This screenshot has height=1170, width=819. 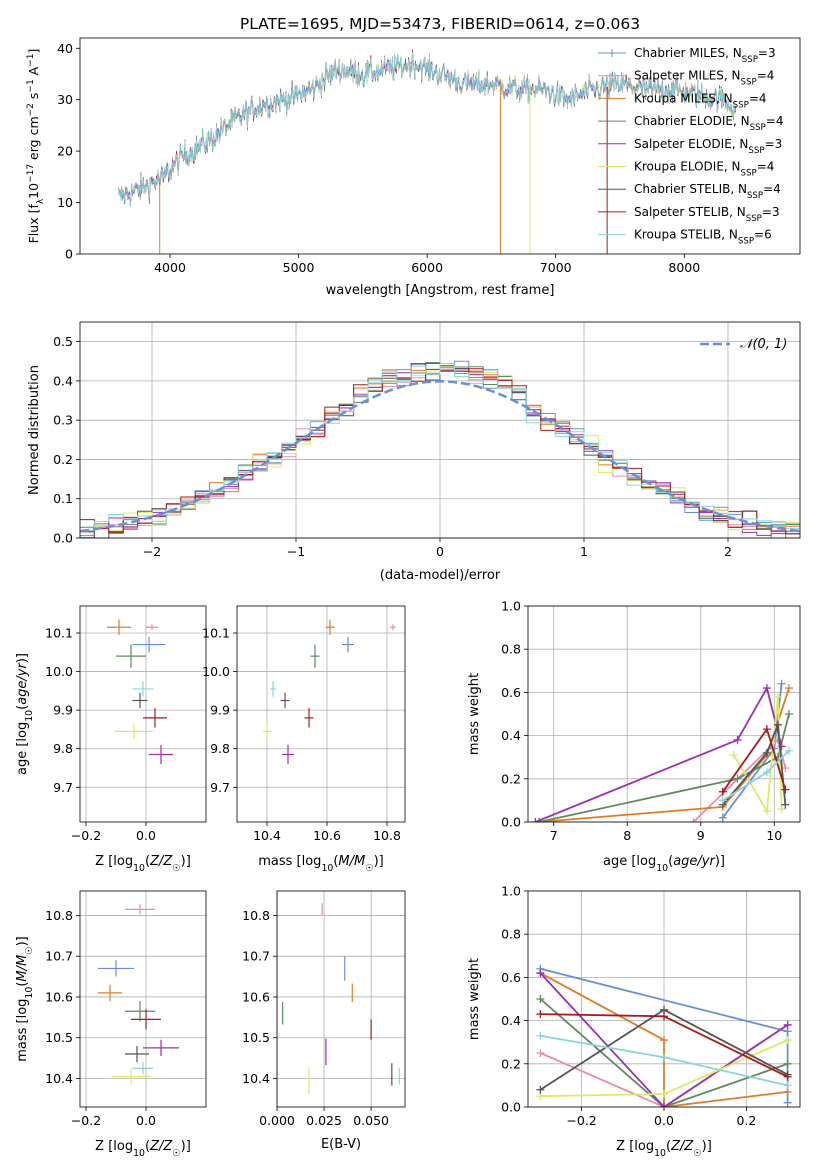 I want to click on Z-weight-frame, so click(x=664, y=999).